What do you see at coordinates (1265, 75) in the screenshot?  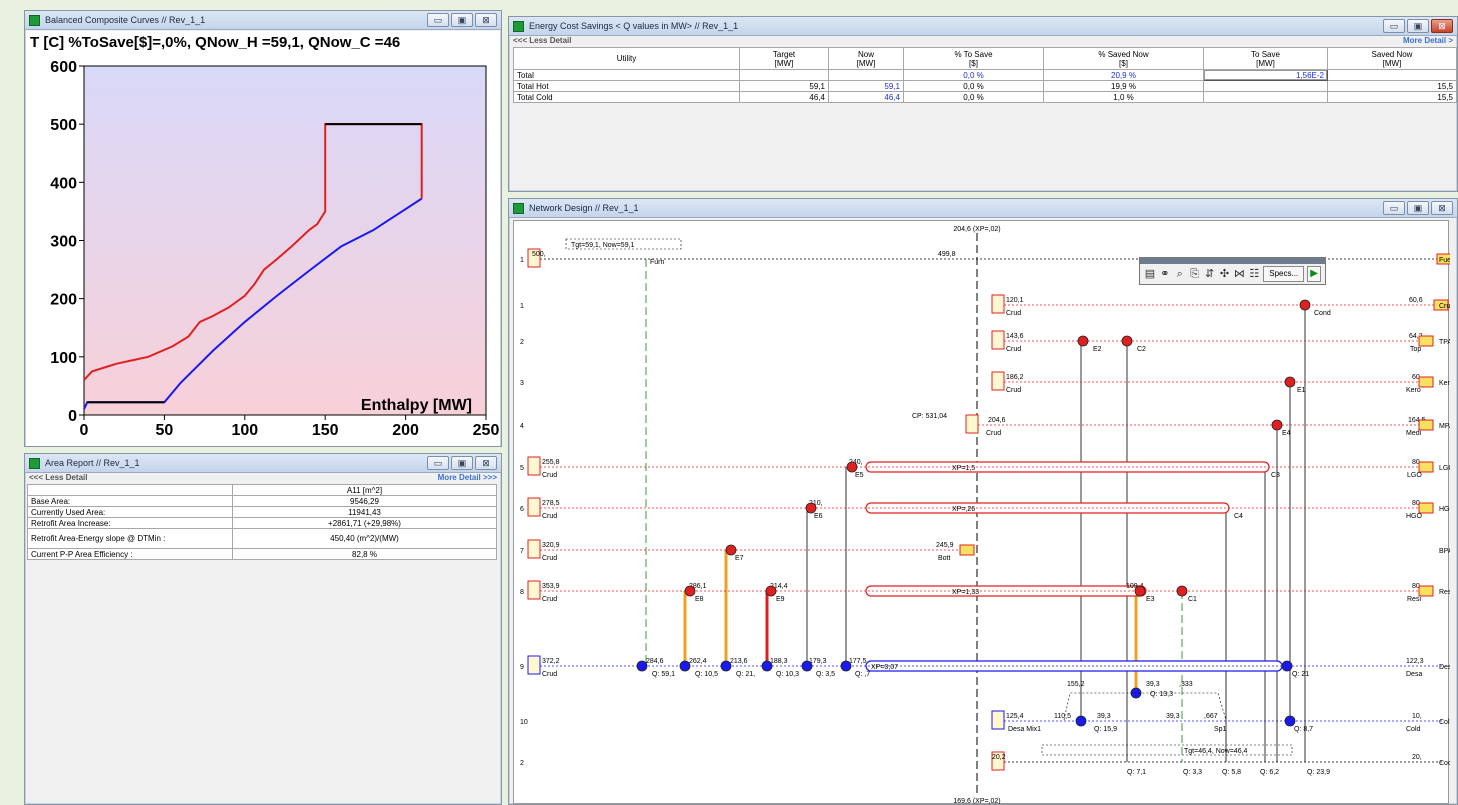 I see `to-save-cell: 1,56E-2` at bounding box center [1265, 75].